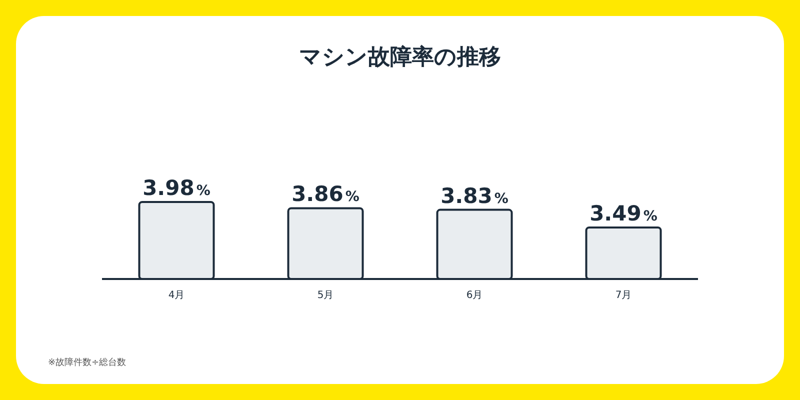  What do you see at coordinates (176, 295) in the screenshot?
I see `x-tick-label: 4月` at bounding box center [176, 295].